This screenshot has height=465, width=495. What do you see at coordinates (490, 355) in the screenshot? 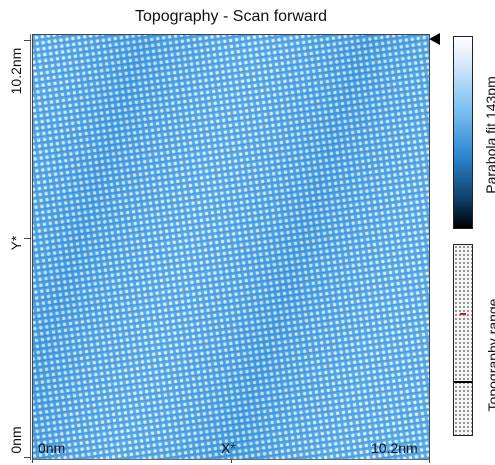
I see `topography-range-label: Topography range` at bounding box center [490, 355].